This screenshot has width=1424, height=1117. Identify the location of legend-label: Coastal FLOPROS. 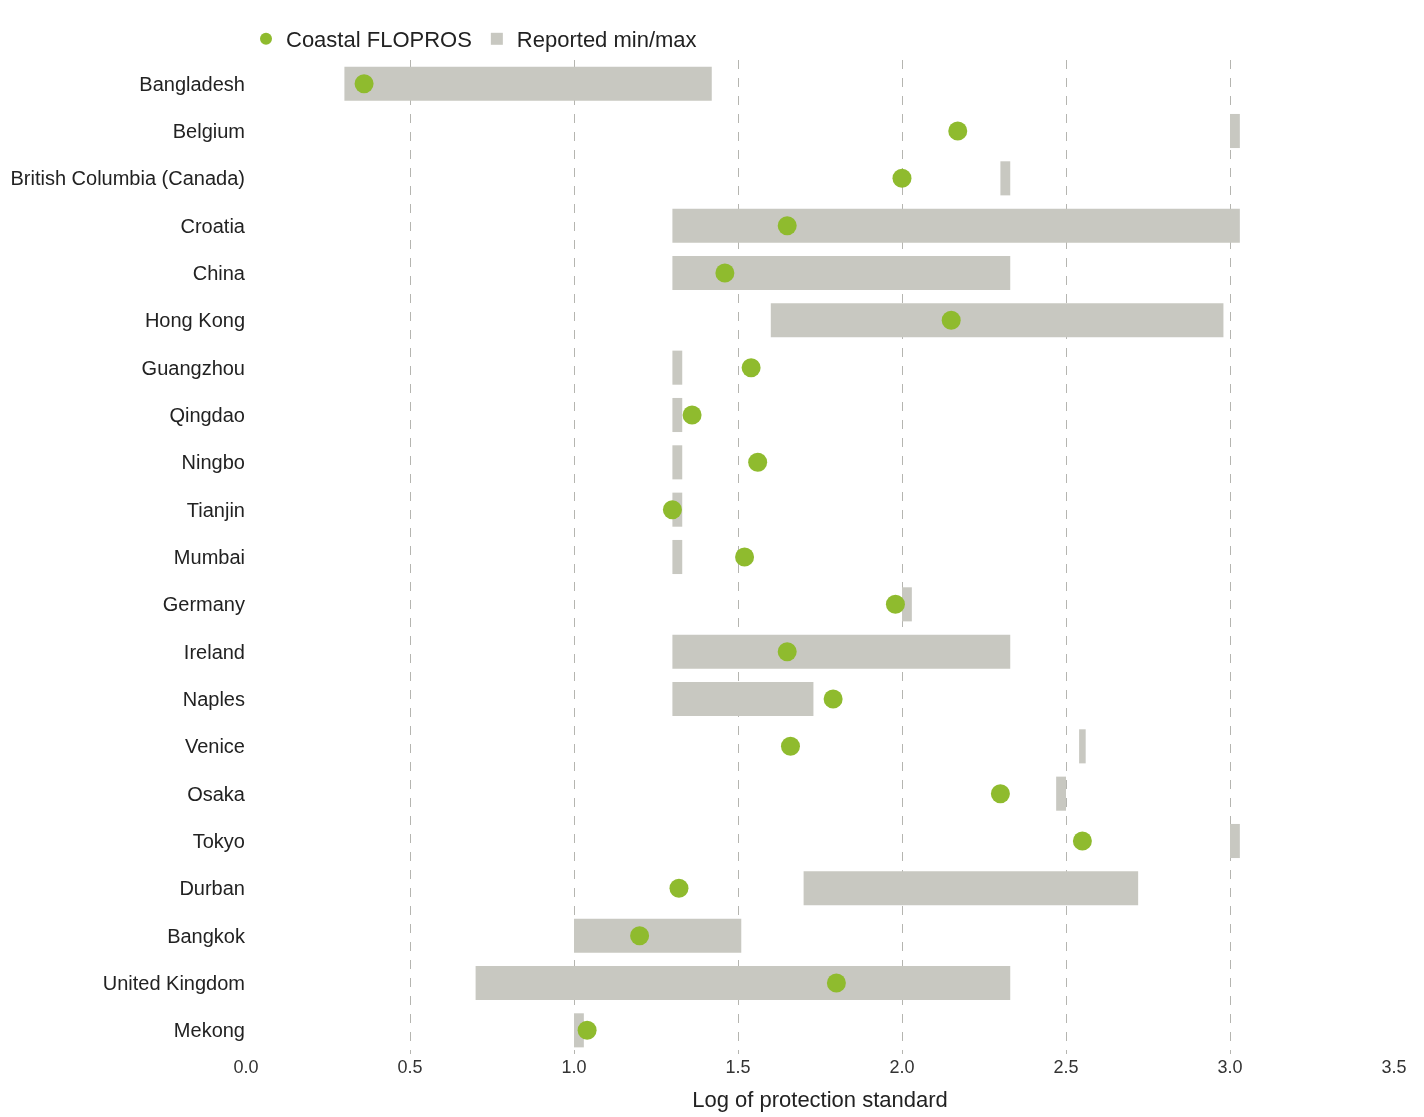
(379, 40).